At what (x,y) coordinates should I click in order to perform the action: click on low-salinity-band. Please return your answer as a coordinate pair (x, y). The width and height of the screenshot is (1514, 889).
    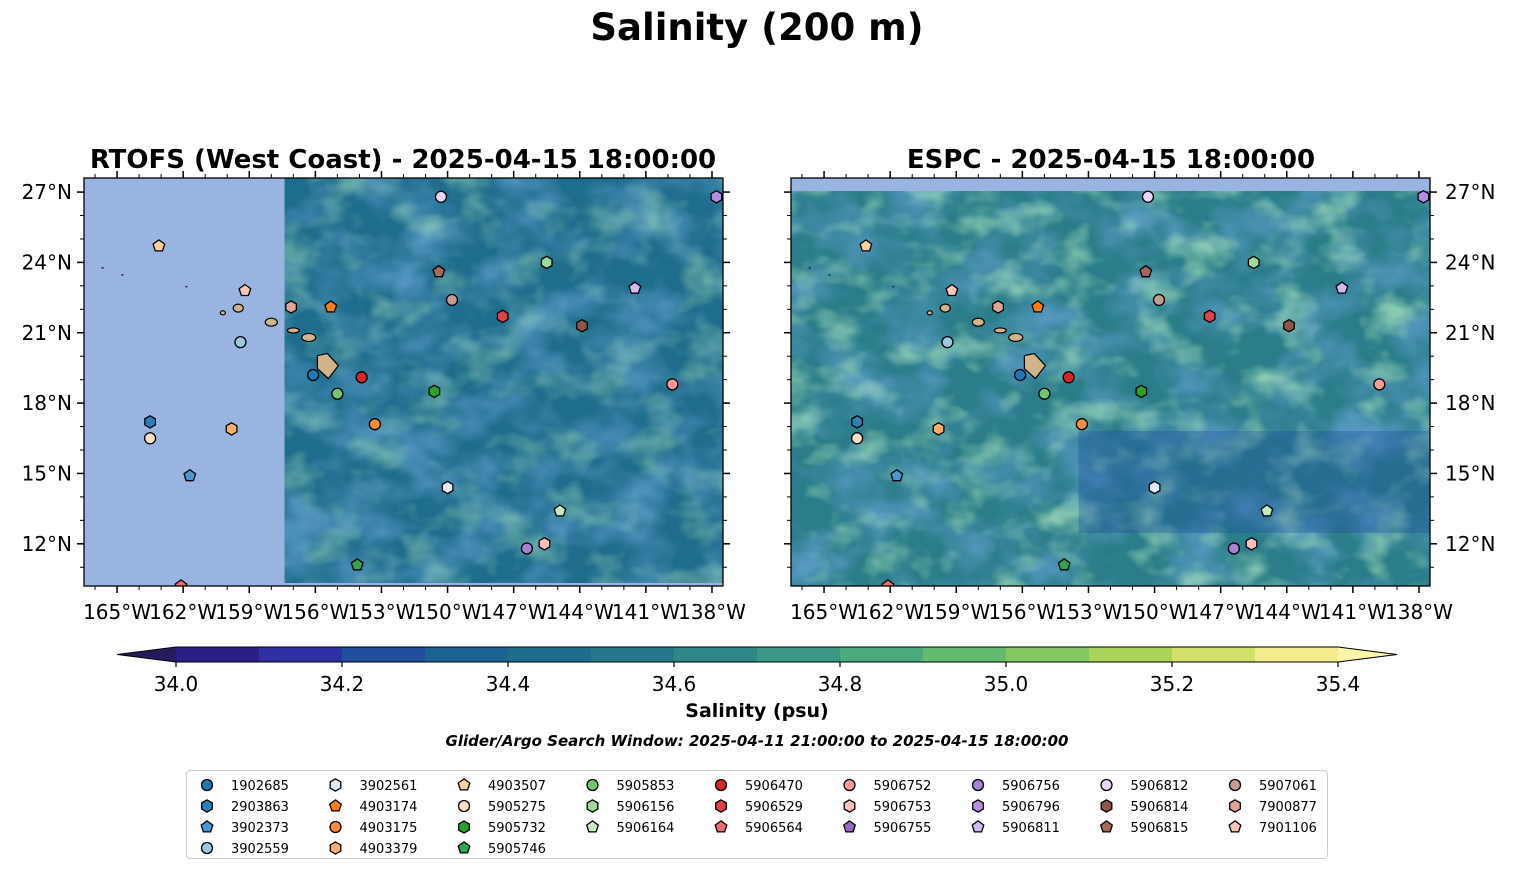
    Looking at the image, I should click on (1254, 481).